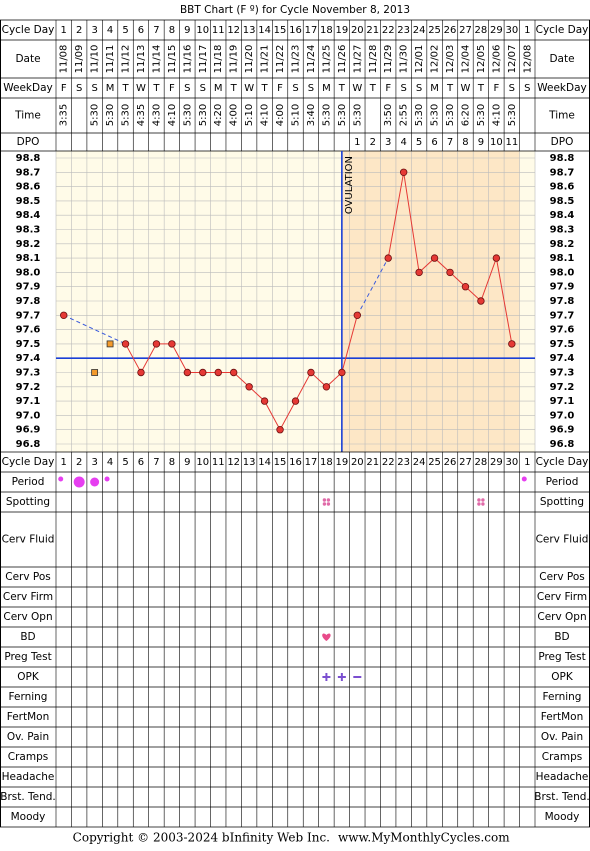  What do you see at coordinates (28, 373) in the screenshot?
I see `y-tick-label: 97.3` at bounding box center [28, 373].